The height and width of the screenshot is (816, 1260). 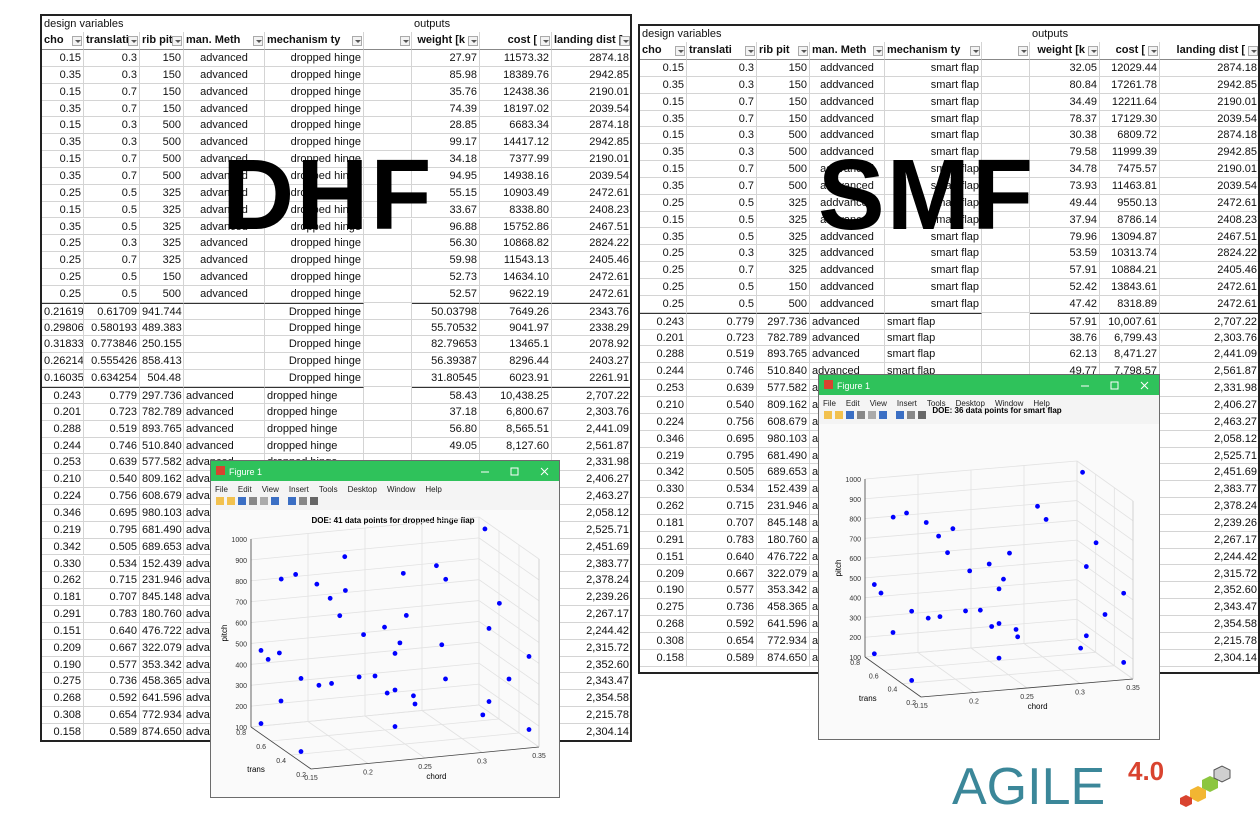 I want to click on label-smf: SMF, so click(x=927, y=195).